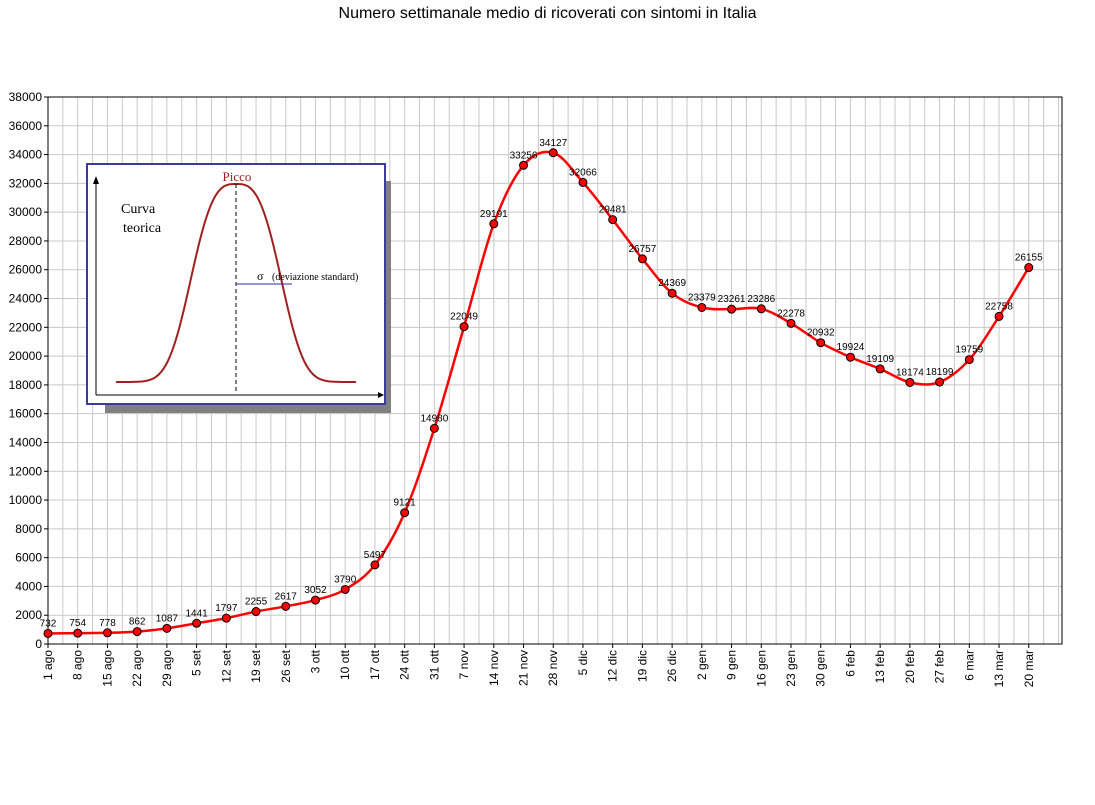  I want to click on data-label: 23286, so click(761, 299).